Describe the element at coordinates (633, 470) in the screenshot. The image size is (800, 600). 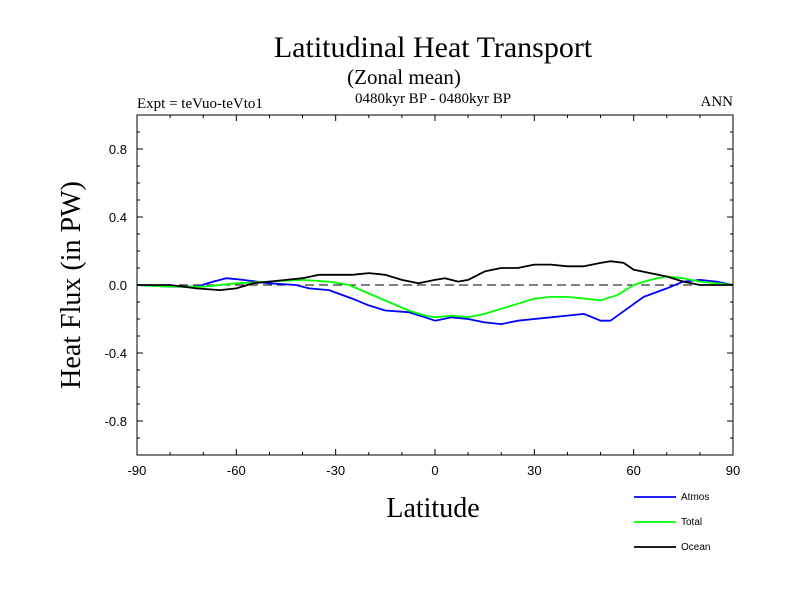
I see `x-tick-label: 60` at that location.